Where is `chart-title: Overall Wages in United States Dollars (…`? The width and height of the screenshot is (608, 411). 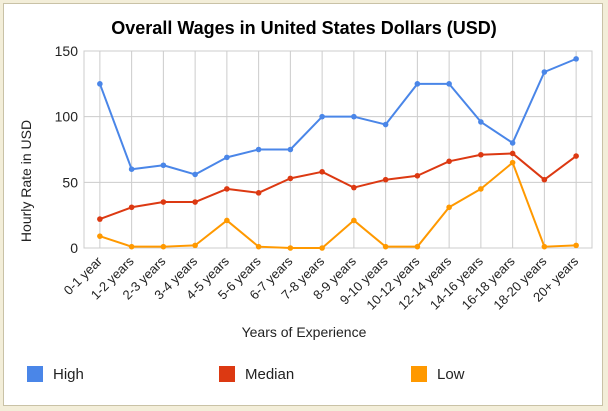
chart-title: Overall Wages in United States Dollars (… is located at coordinates (303, 28).